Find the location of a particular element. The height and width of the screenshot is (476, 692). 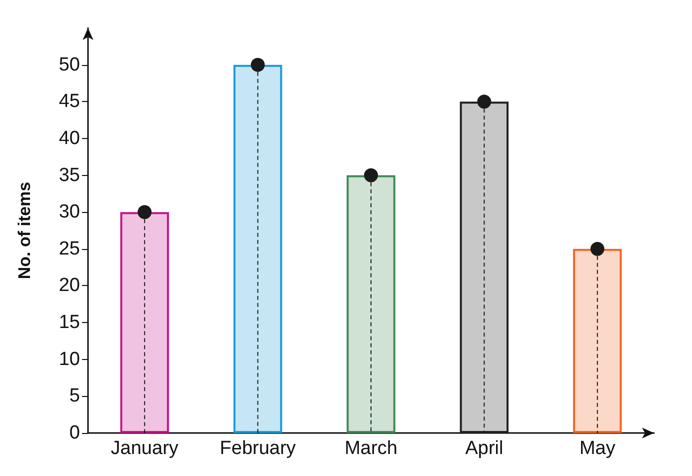

y-tick-label: 40 is located at coordinates (69, 138).